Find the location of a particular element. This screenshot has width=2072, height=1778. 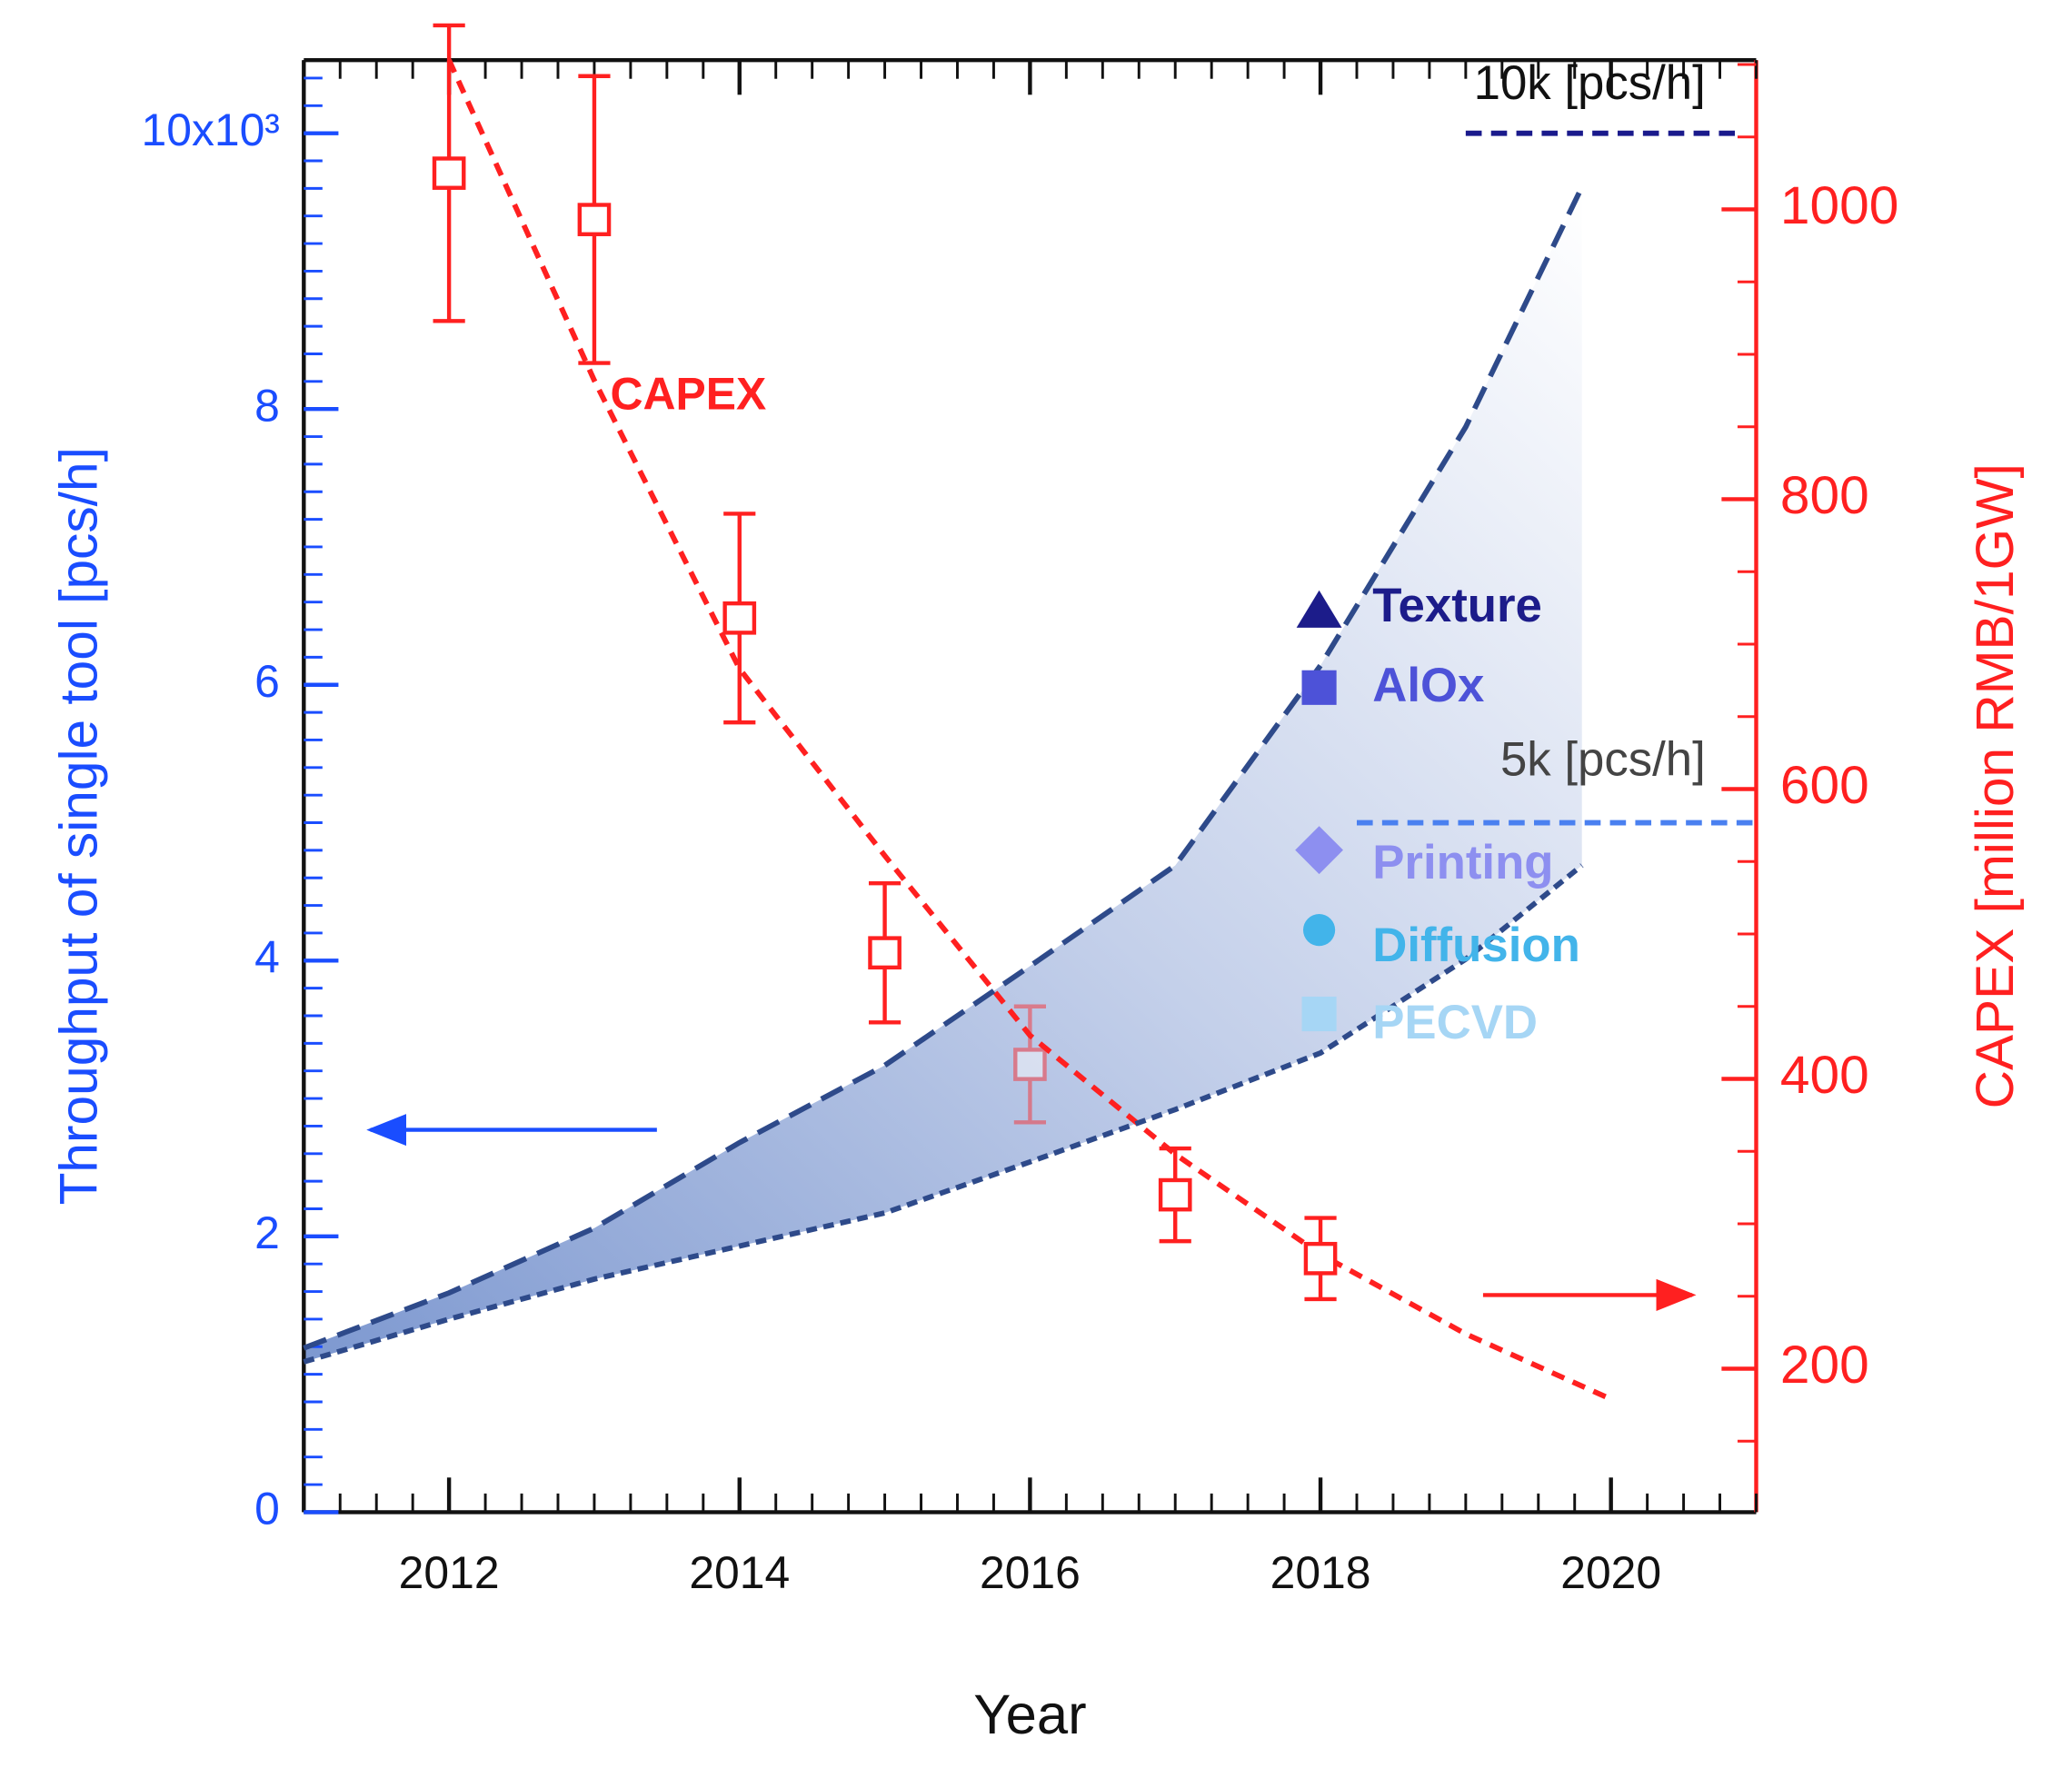

x-tick-label: 2012 is located at coordinates (450, 1572).